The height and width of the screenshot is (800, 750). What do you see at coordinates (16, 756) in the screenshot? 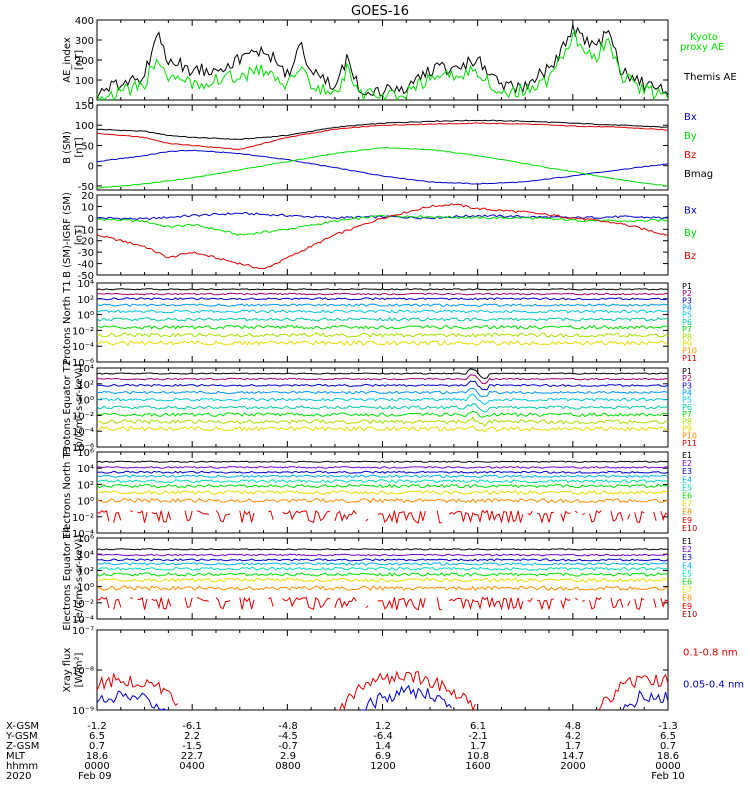
I see `ephemeris-label: MLT` at bounding box center [16, 756].